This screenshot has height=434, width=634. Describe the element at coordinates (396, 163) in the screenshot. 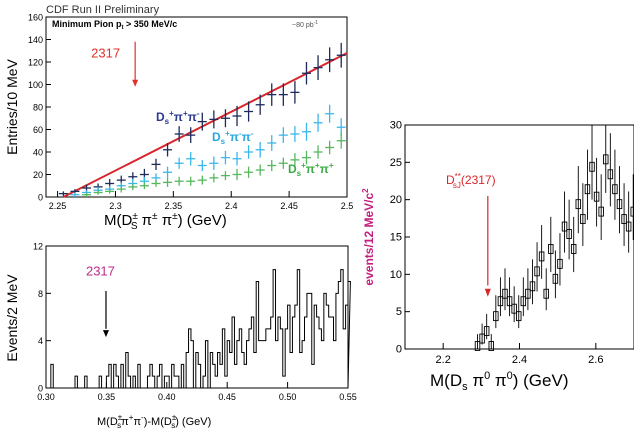

I see `y-tick-label: 25` at that location.